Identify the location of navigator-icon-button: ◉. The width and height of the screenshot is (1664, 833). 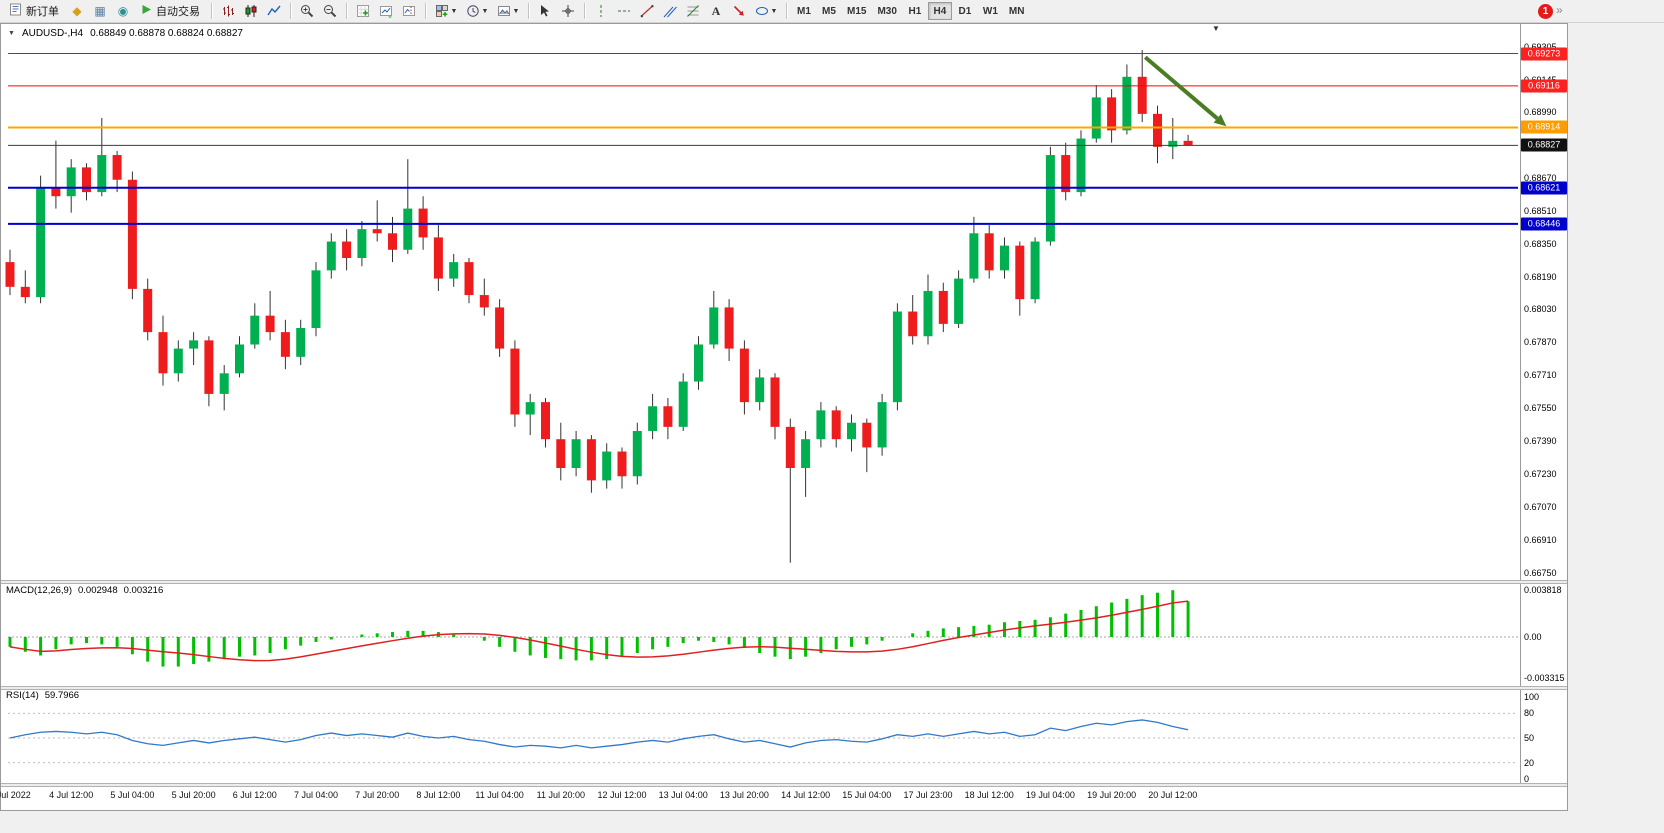
(123, 11).